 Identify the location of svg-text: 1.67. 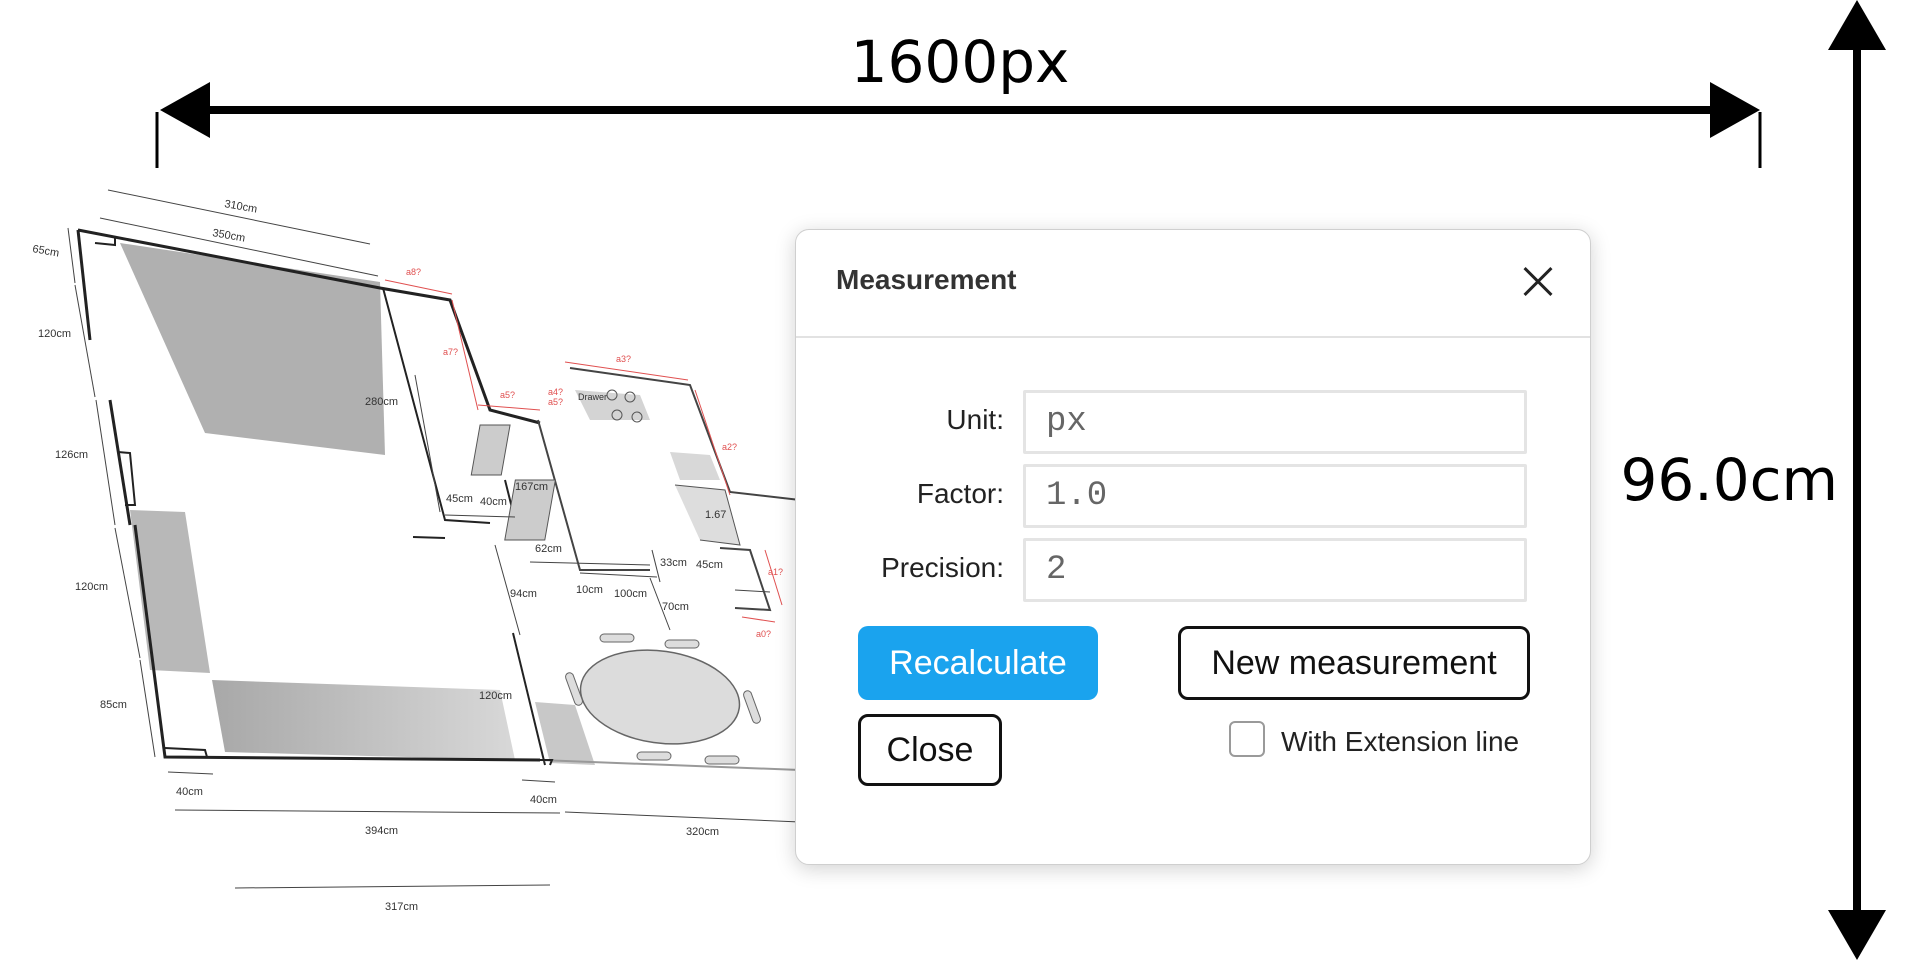
(715, 515).